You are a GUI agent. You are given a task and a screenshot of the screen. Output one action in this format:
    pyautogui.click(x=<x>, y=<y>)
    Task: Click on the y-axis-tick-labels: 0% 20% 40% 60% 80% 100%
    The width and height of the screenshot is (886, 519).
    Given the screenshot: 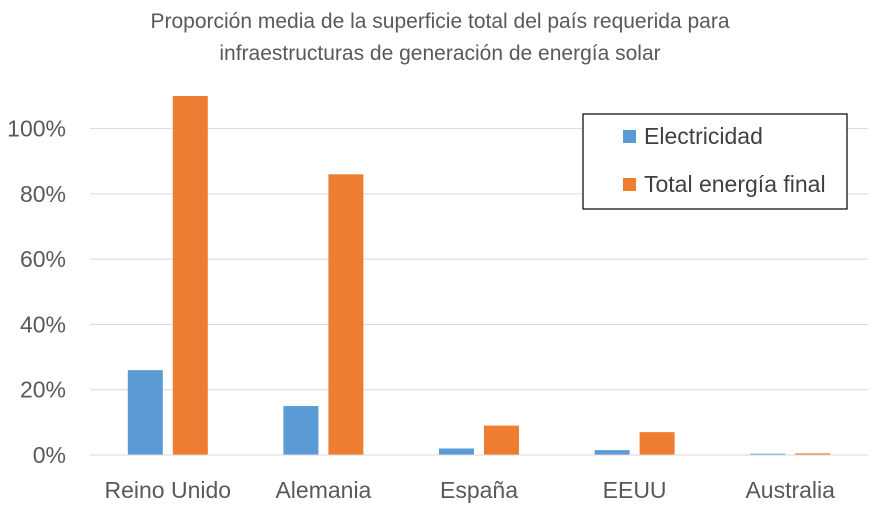 What is the action you would take?
    pyautogui.click(x=36, y=292)
    